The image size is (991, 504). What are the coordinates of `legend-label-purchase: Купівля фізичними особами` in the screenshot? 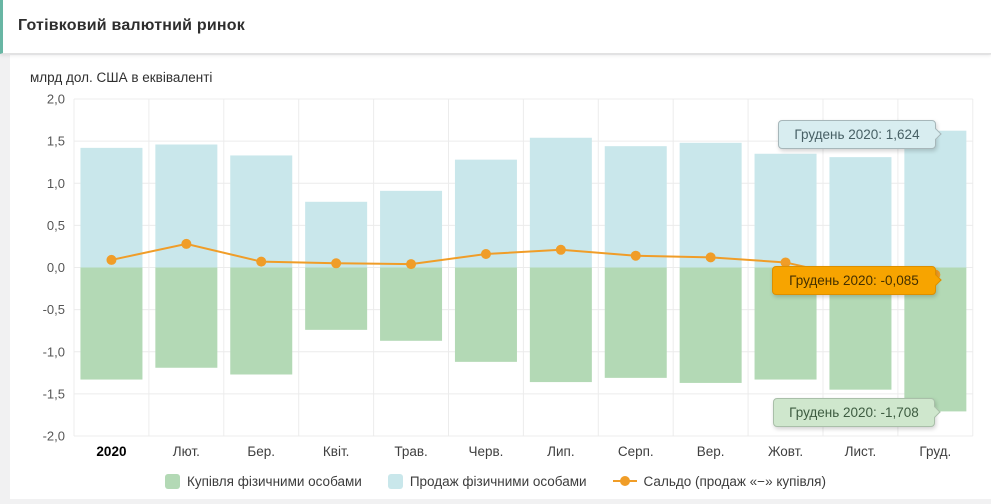 It's located at (274, 481).